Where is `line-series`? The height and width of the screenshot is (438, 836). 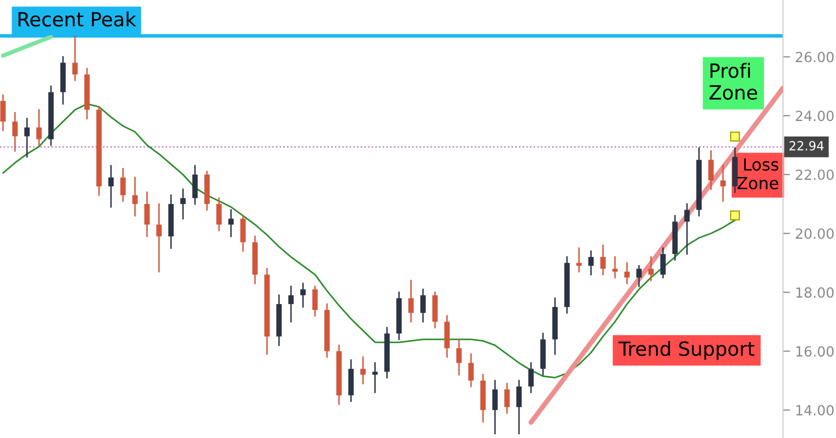
line-series is located at coordinates (27, 46).